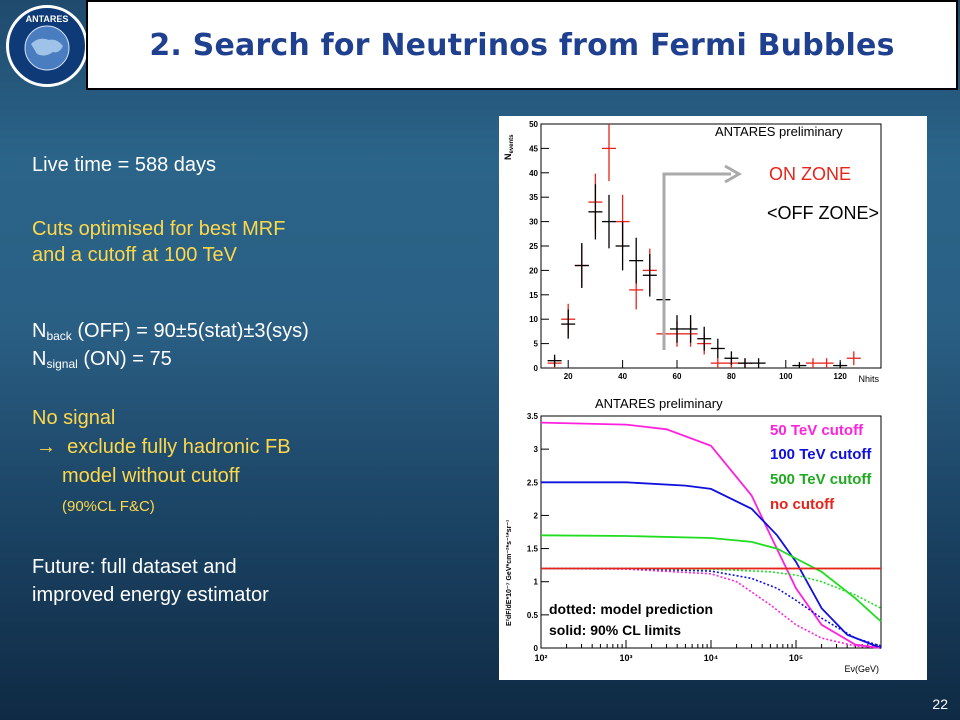 This screenshot has width=960, height=720. What do you see at coordinates (190, 331) in the screenshot?
I see `nback-value: (OFF) = 90±5(stat)±3(sys)` at bounding box center [190, 331].